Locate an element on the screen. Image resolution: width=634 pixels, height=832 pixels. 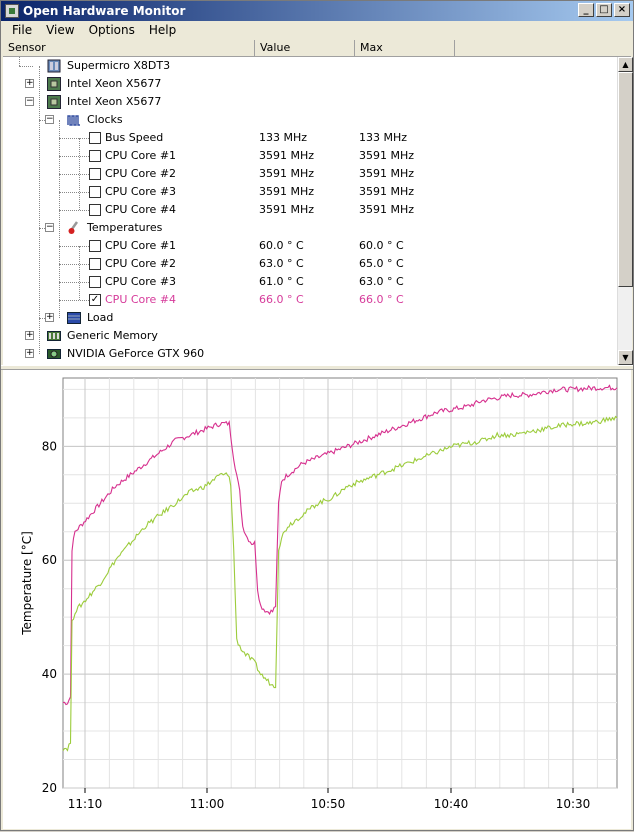
menu-file: File is located at coordinates (22, 30).